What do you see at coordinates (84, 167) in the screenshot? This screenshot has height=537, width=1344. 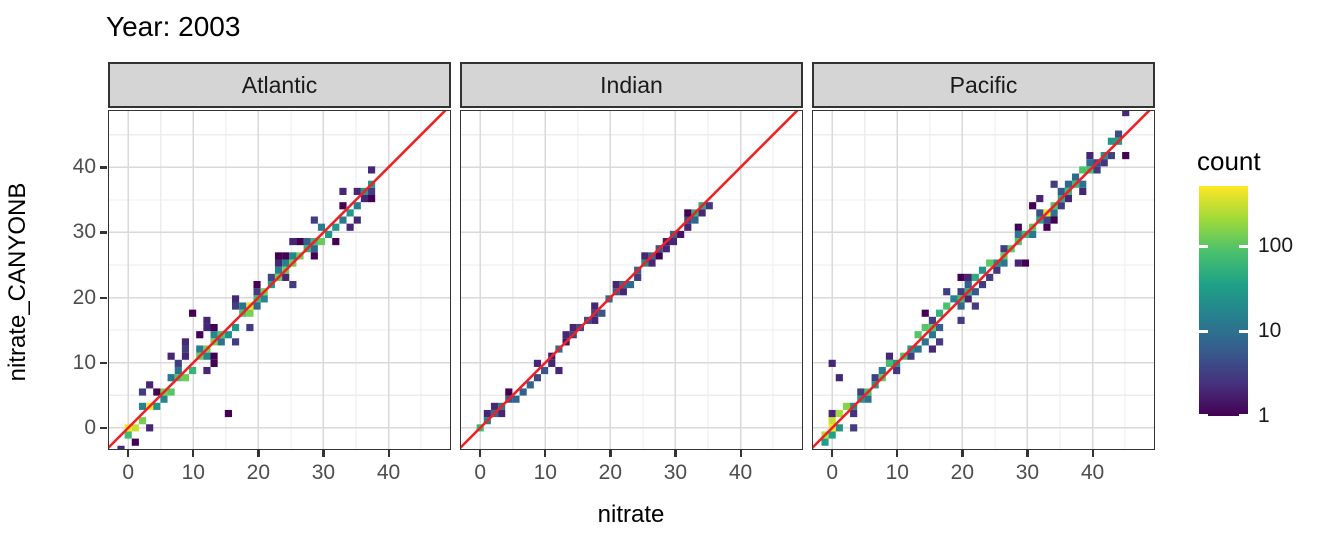 I see `y-tick-label: 40` at bounding box center [84, 167].